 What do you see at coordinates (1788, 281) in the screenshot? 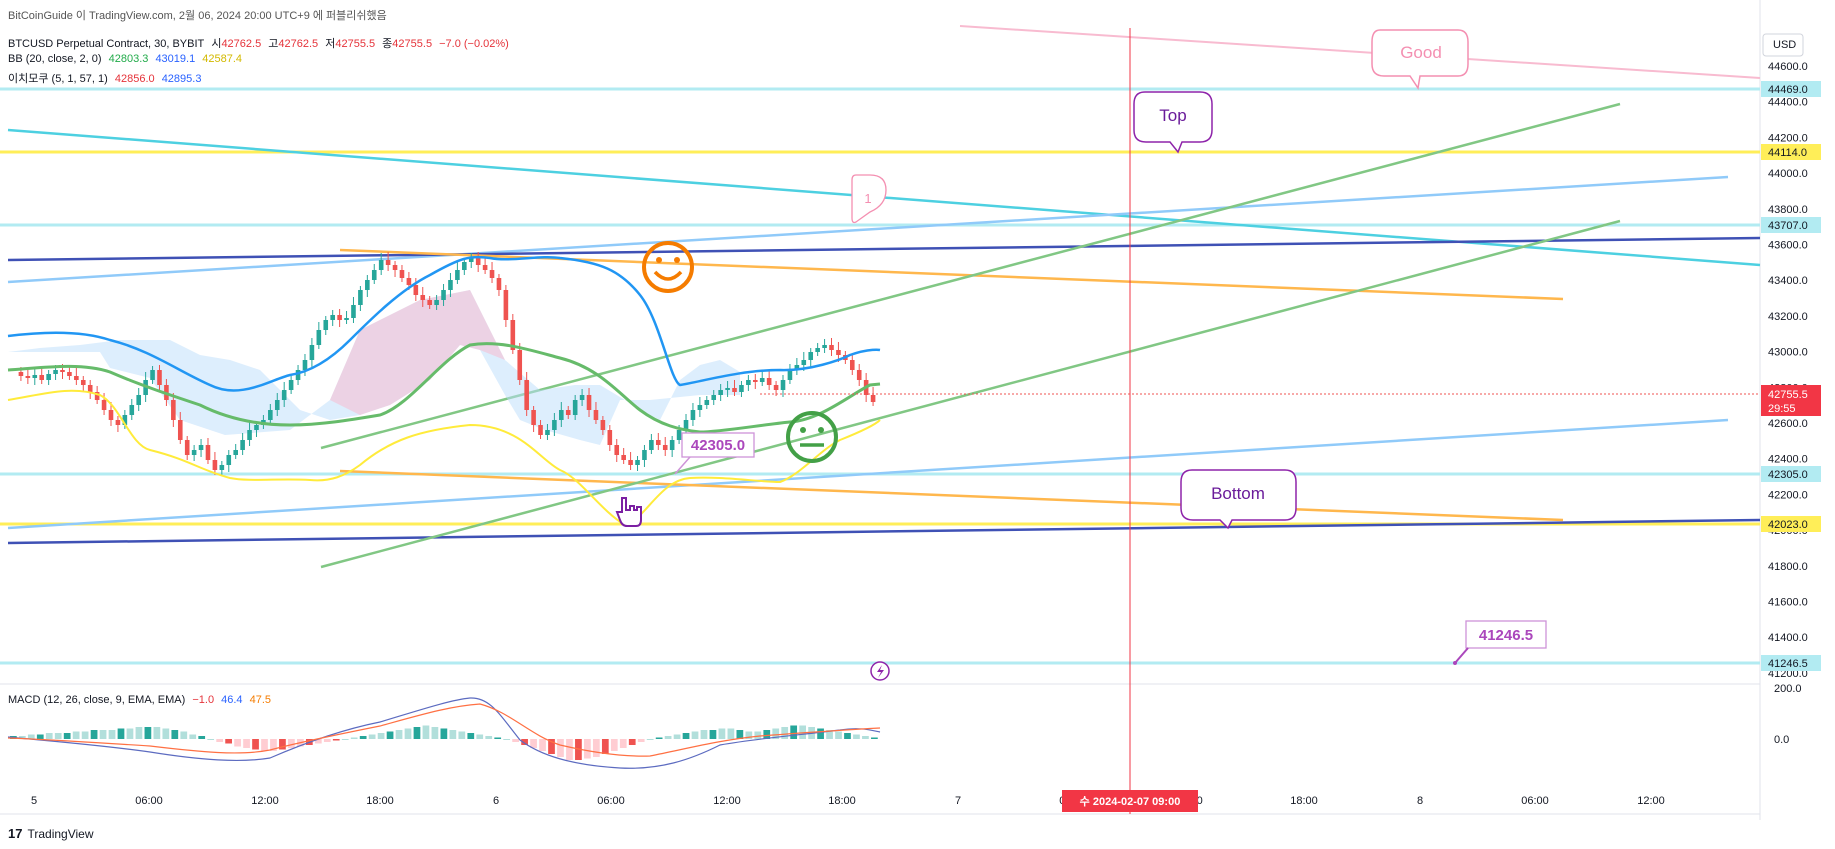
I see `price-tick-label: 43400.0` at bounding box center [1788, 281].